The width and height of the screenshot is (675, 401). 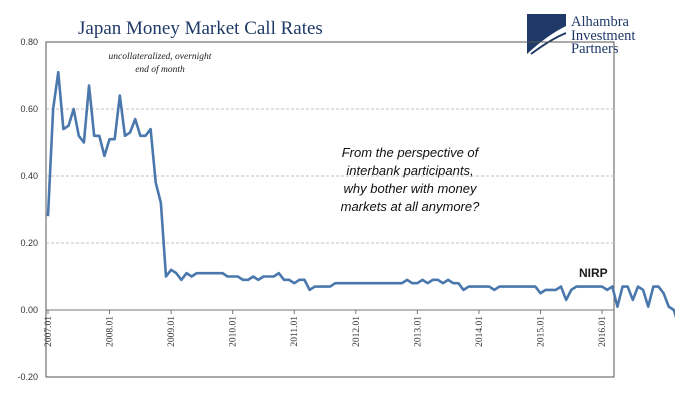 What do you see at coordinates (595, 49) in the screenshot?
I see `logo-text-line-3: Partners` at bounding box center [595, 49].